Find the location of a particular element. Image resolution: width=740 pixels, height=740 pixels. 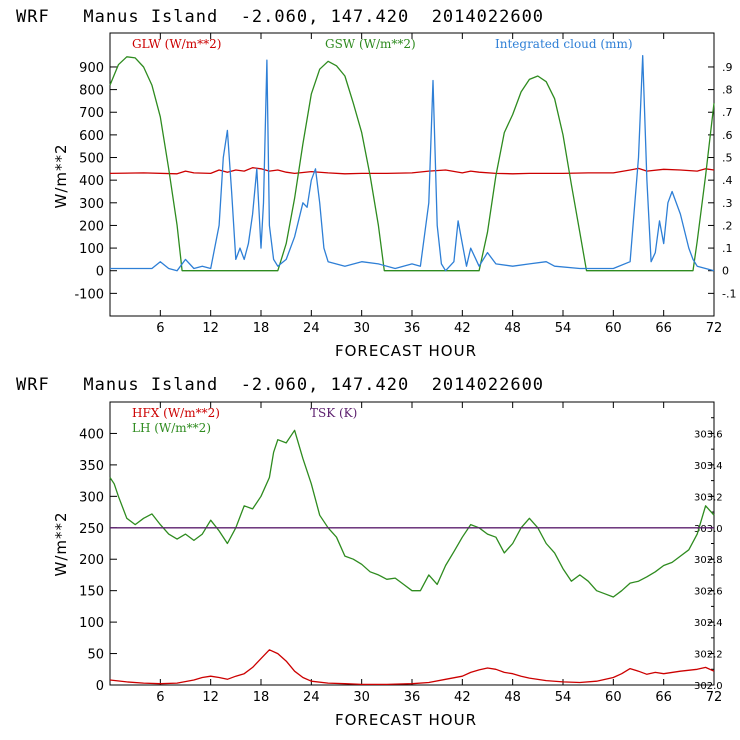

y2-tick-label: 302.0 is located at coordinates (708, 686).